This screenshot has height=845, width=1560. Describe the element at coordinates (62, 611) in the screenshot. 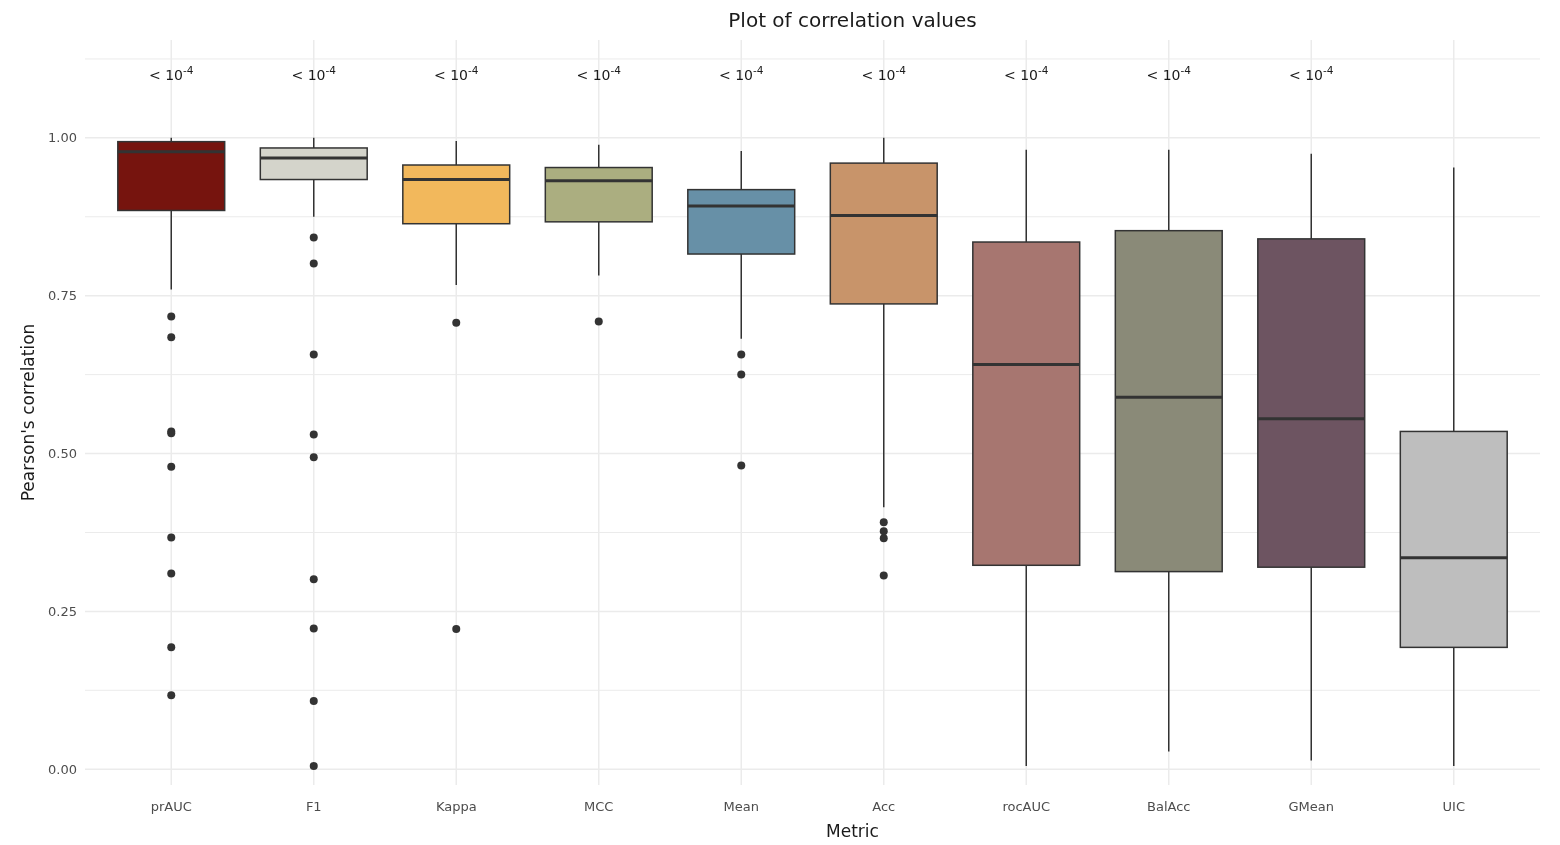

I see `y-tick-label: 0.25` at that location.